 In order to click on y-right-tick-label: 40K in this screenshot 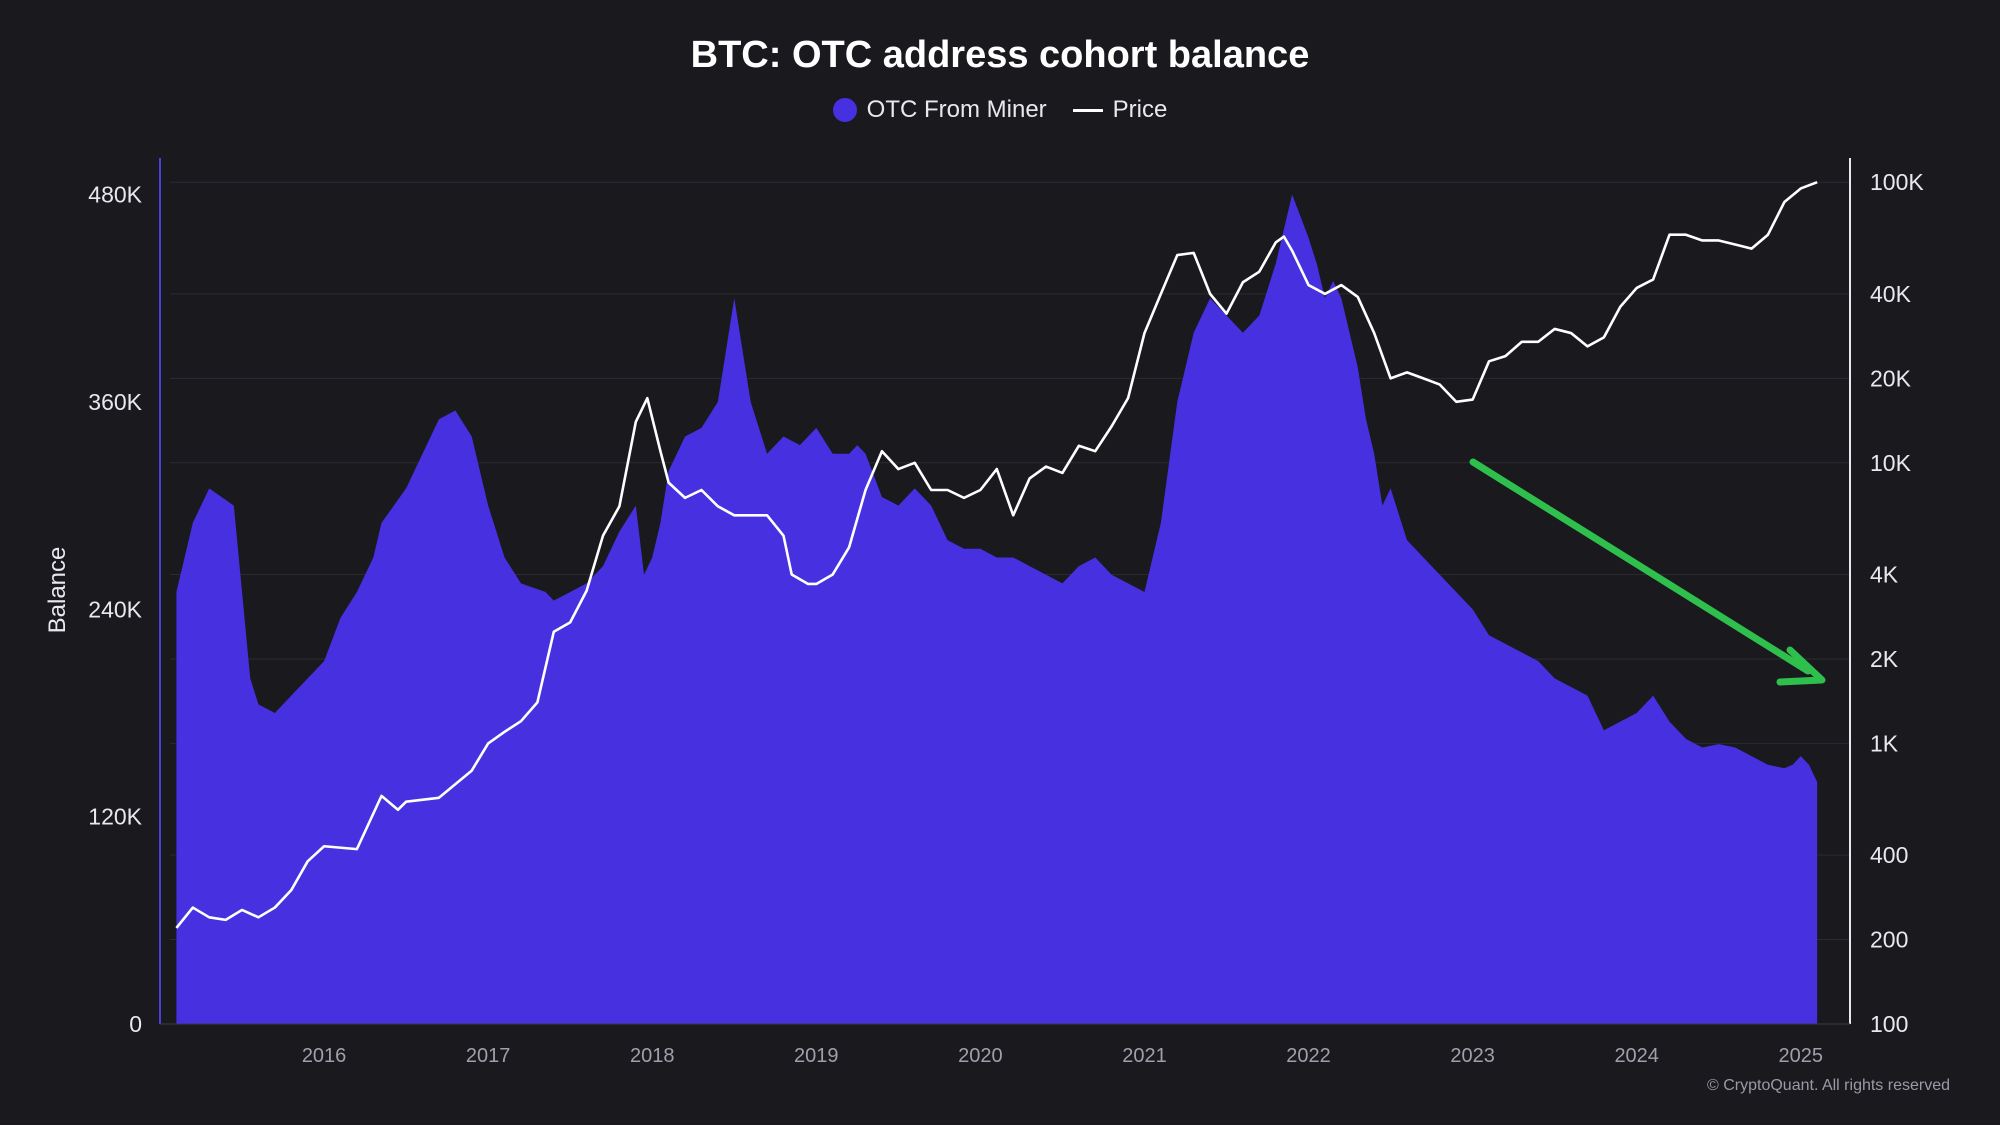, I will do `click(1891, 294)`.